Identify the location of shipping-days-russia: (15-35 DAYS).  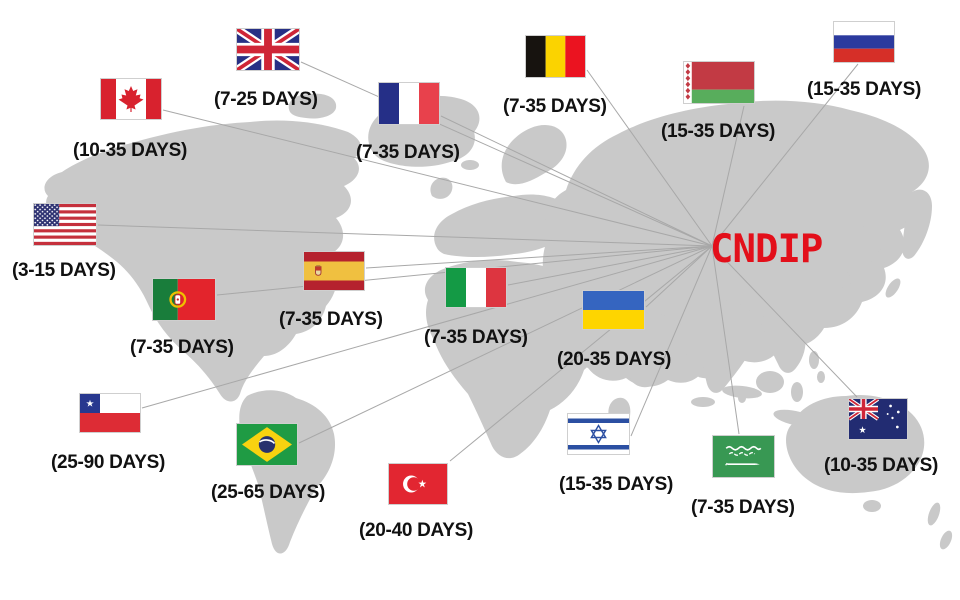
(864, 89).